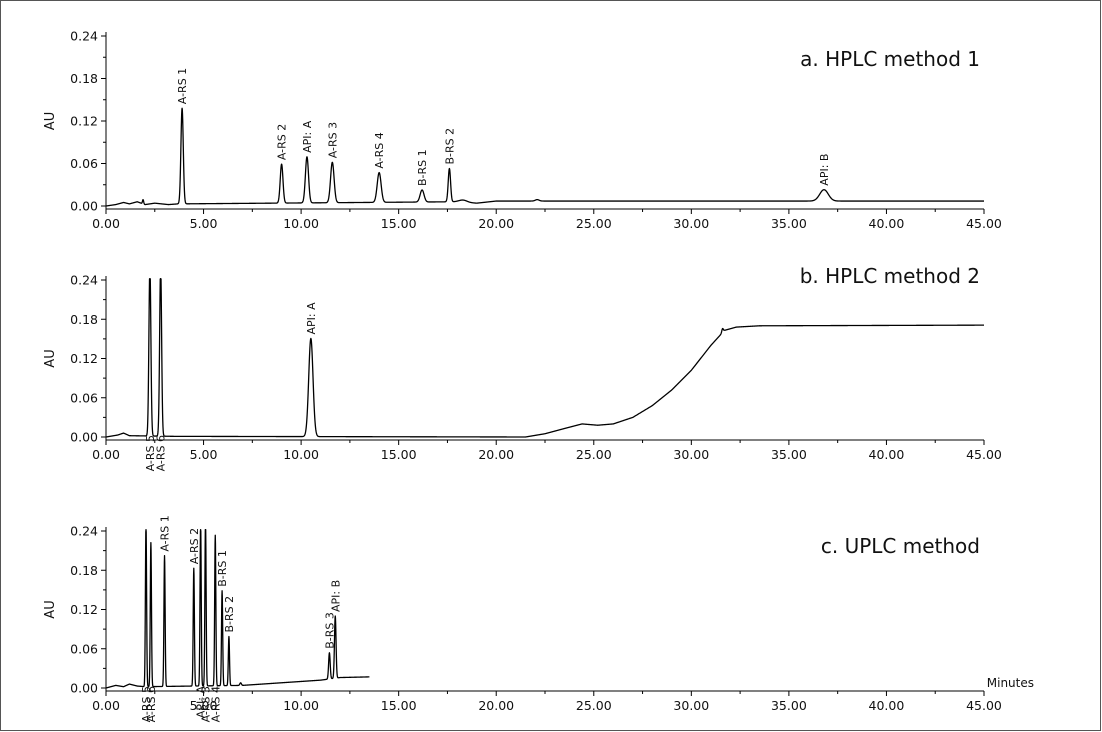 Image resolution: width=1102 pixels, height=732 pixels. What do you see at coordinates (890, 59) in the screenshot?
I see `chart-title: a. HPLC method 1` at bounding box center [890, 59].